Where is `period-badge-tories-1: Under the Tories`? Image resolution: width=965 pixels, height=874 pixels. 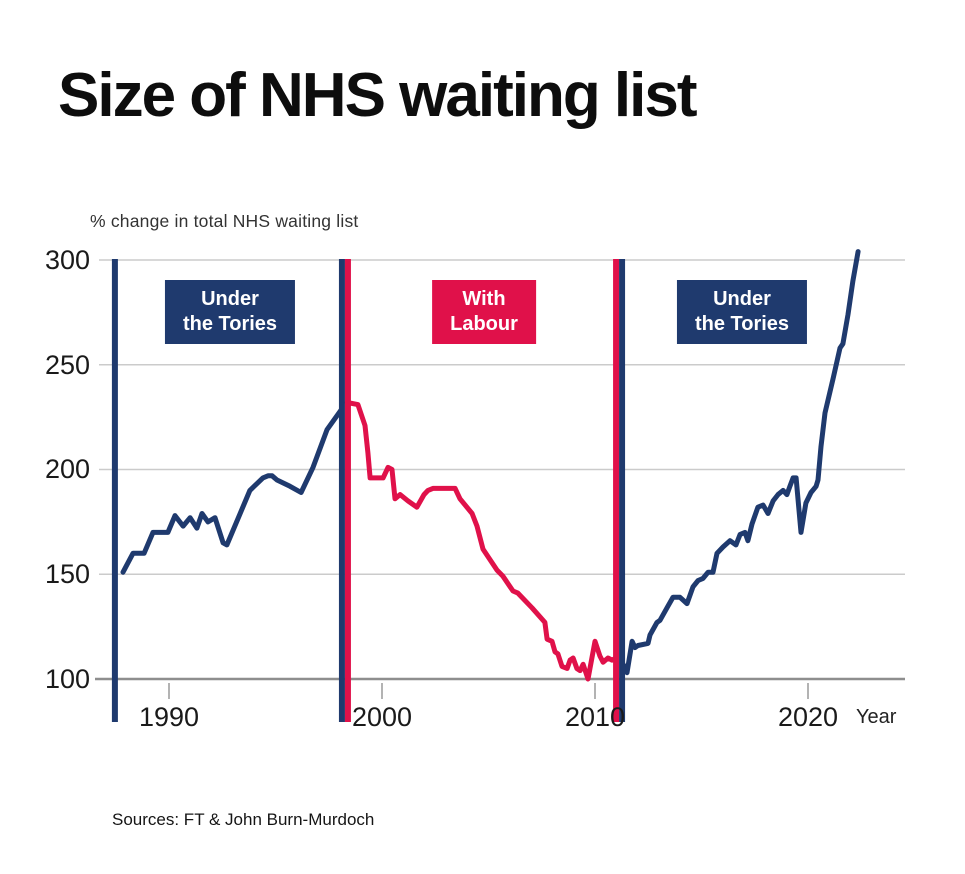 period-badge-tories-1: Under the Tories is located at coordinates (230, 312).